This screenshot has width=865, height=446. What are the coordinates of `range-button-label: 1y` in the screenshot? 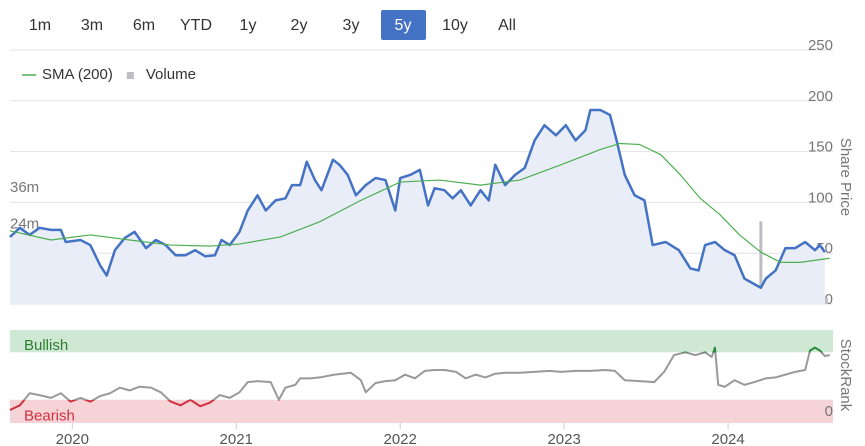 It's located at (248, 25).